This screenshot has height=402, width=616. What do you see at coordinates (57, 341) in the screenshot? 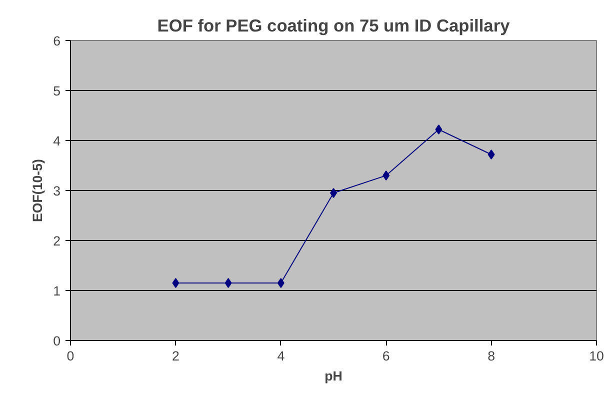
I see `y-tick-label: 0` at bounding box center [57, 341].